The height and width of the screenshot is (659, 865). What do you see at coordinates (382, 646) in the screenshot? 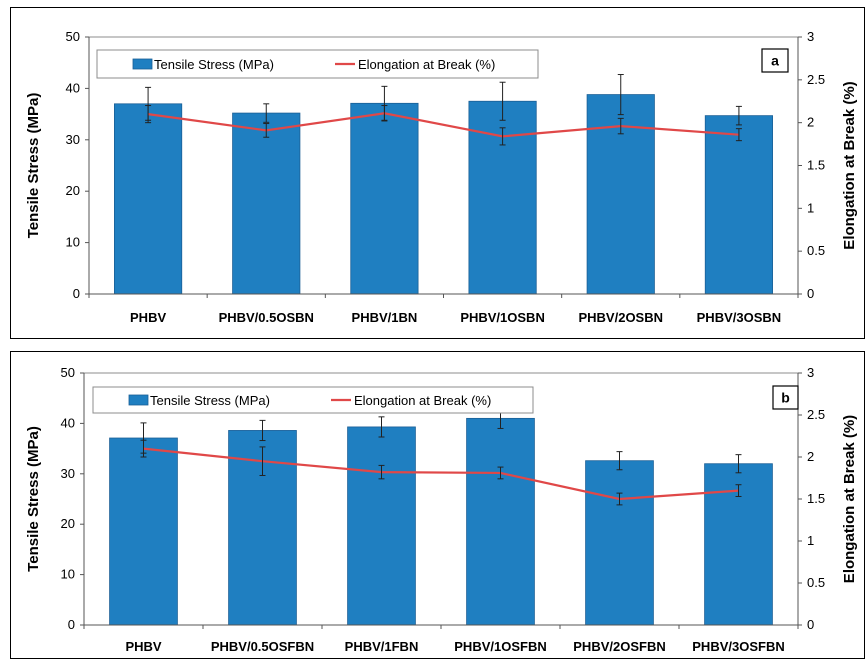
I see `x-tick-label: PHBV/1FBN` at bounding box center [382, 646].